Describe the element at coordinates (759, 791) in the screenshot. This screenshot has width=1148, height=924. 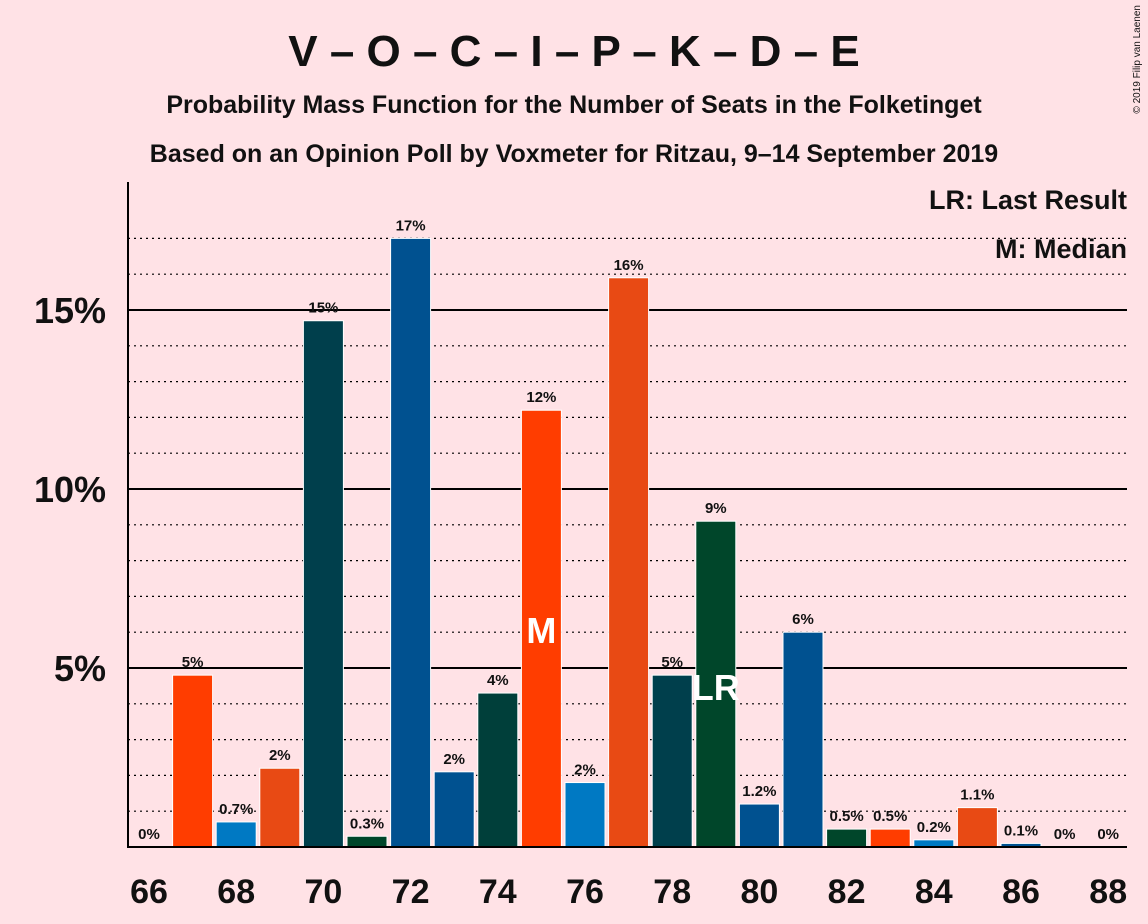
I see `bar-value-label: 1.2%` at that location.